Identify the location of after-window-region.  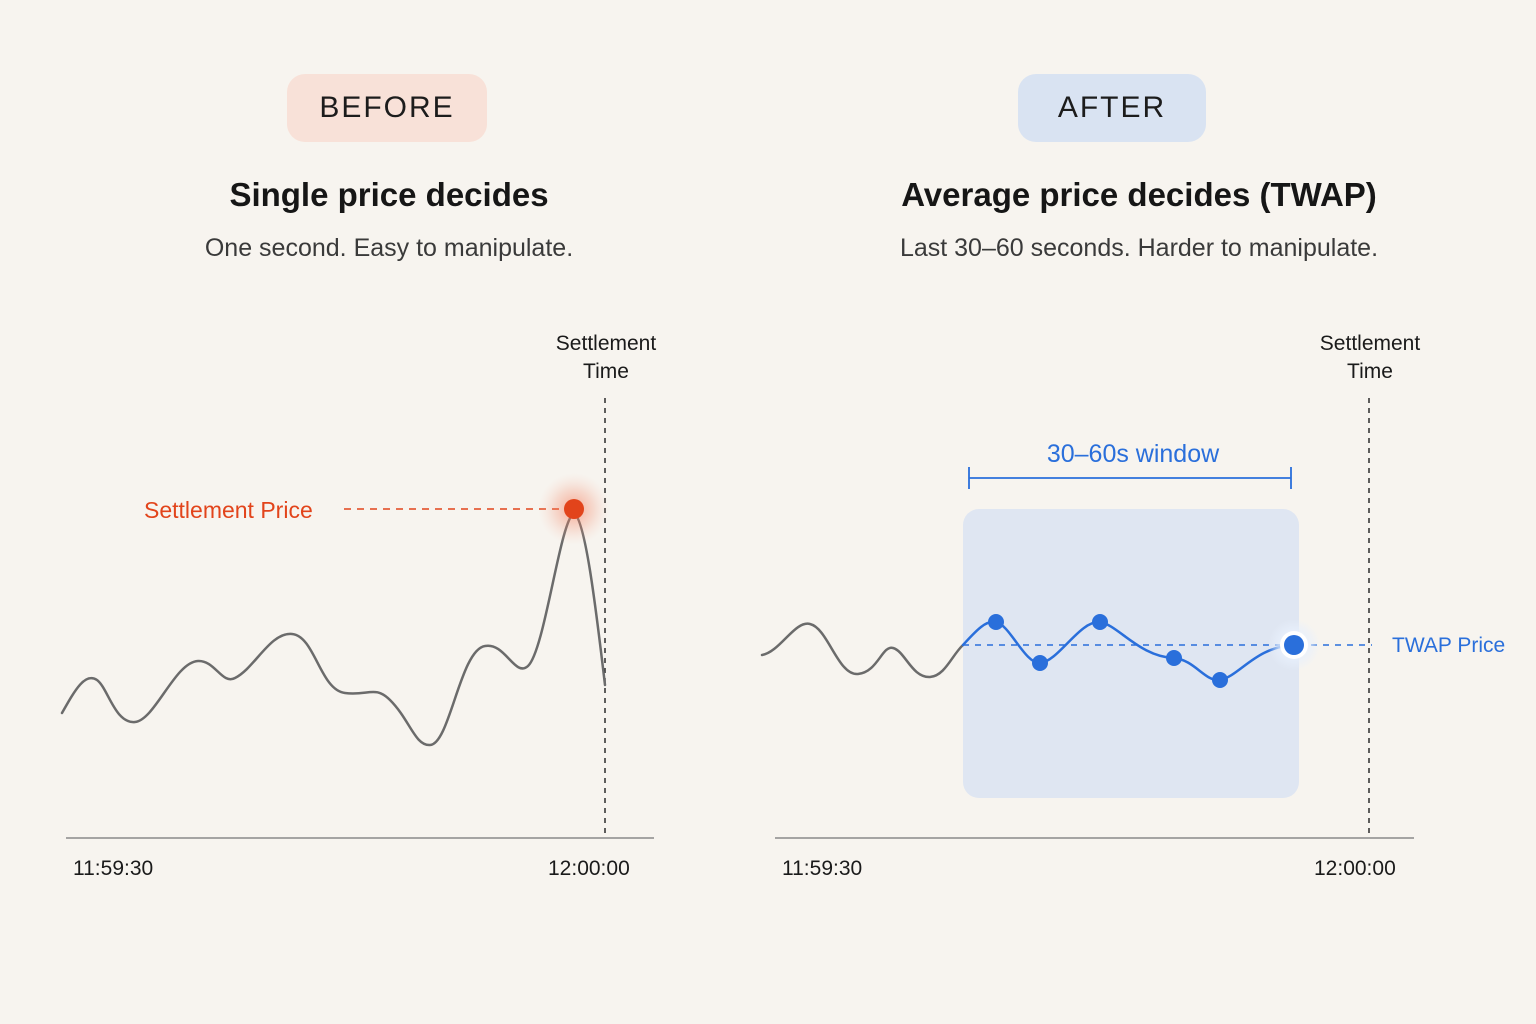
(1131, 653).